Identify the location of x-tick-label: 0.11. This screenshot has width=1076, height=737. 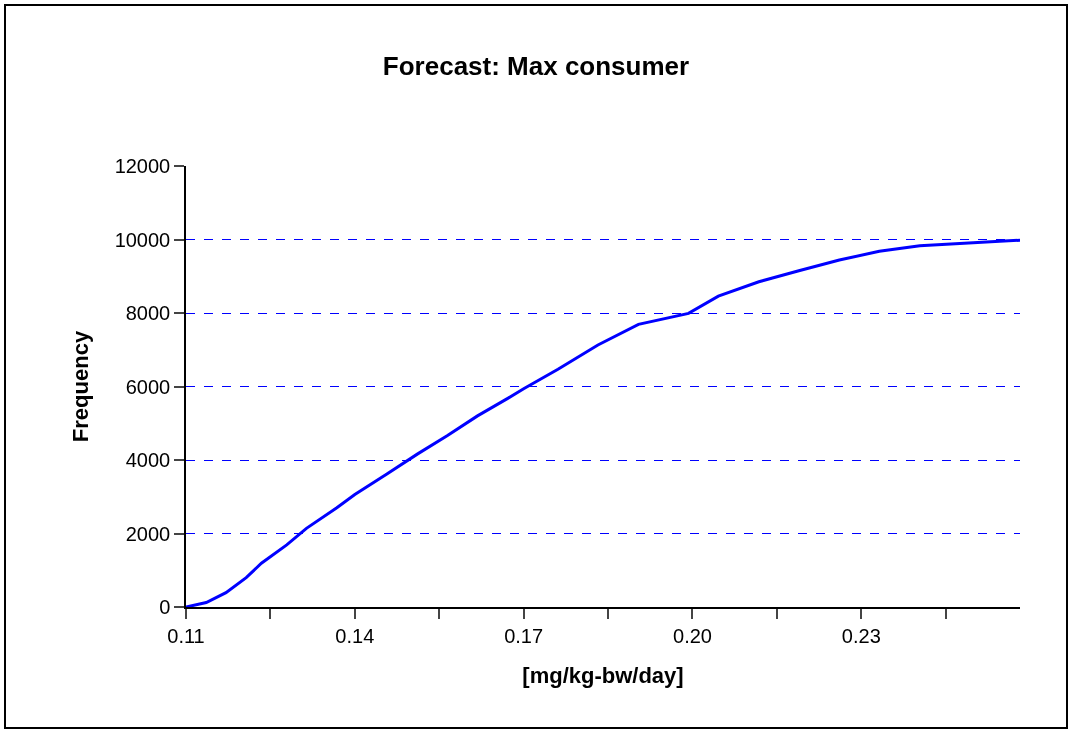
(186, 635).